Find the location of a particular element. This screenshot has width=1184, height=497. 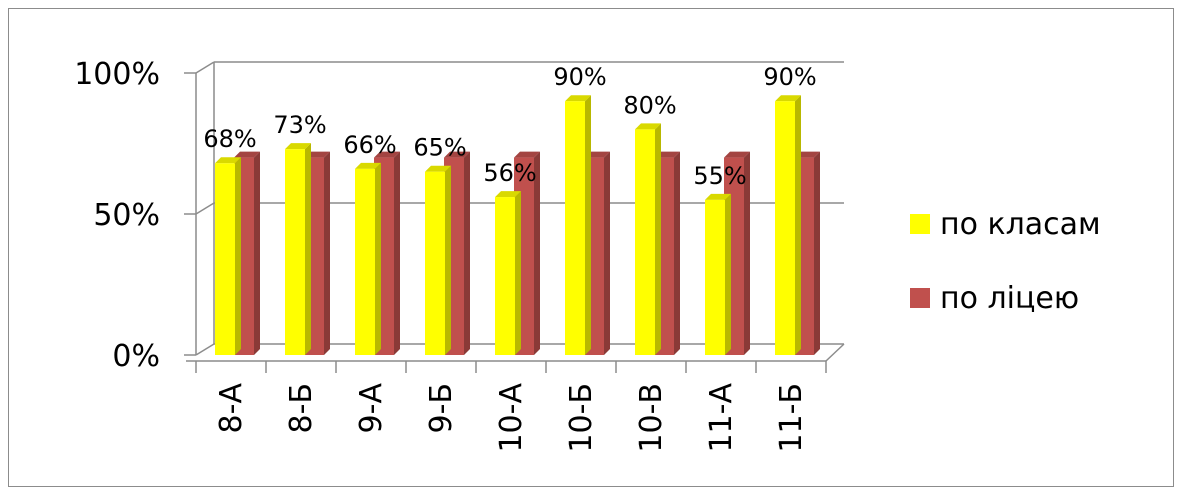

floor-right-edge is located at coordinates (835, 352).